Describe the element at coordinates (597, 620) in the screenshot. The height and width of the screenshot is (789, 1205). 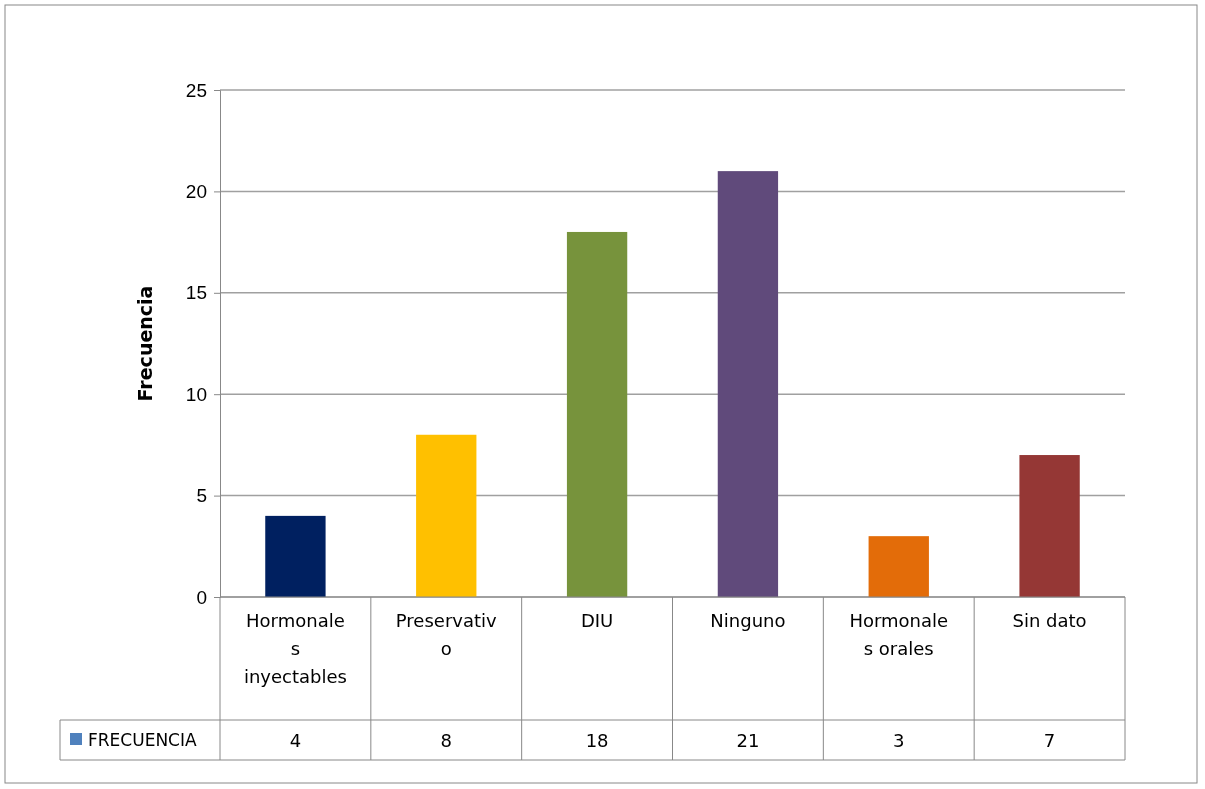
I see `x-tick-label: DIU` at that location.